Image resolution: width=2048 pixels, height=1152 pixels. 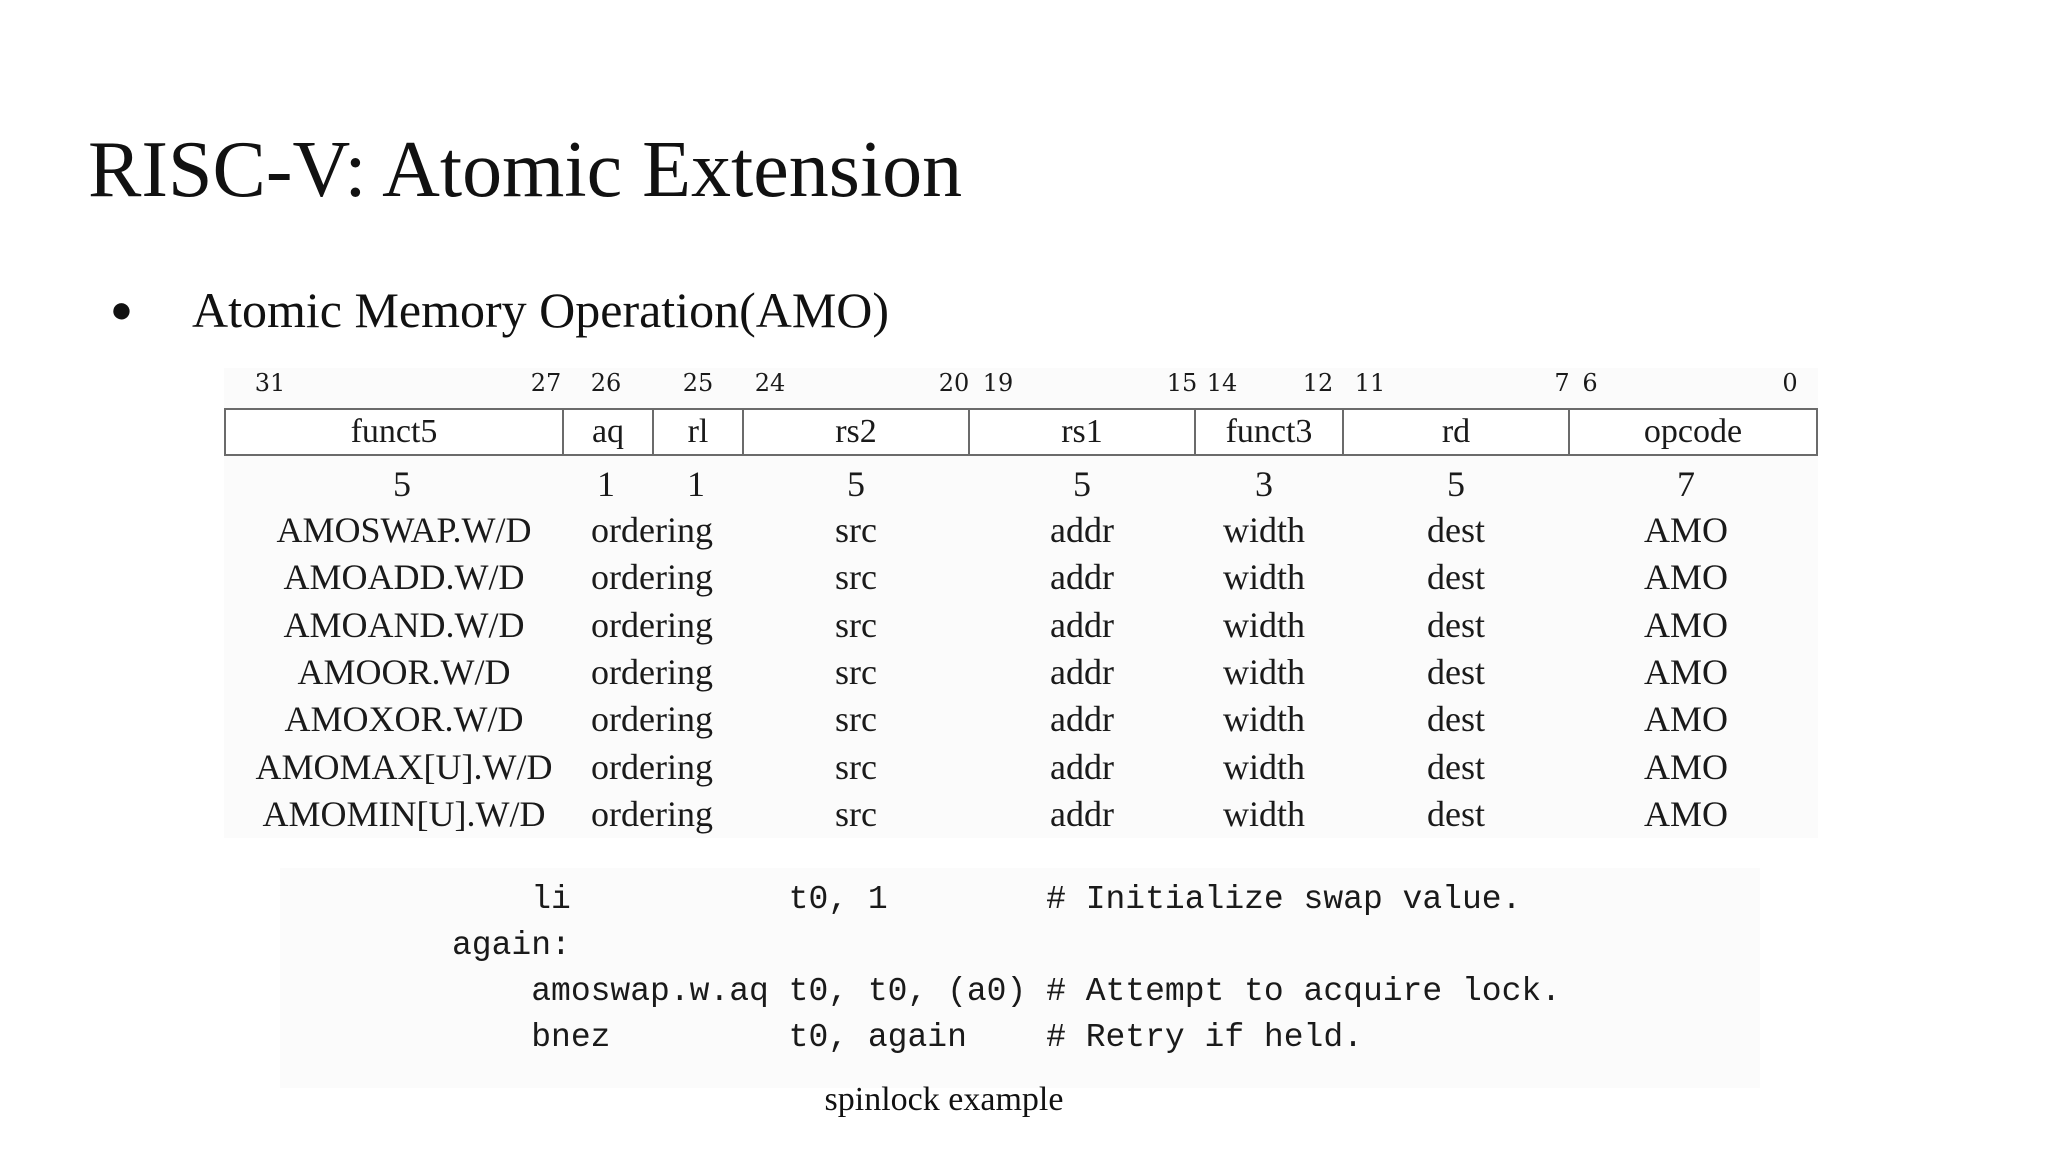 What do you see at coordinates (1790, 383) in the screenshot?
I see `bit-position-label: 0` at bounding box center [1790, 383].